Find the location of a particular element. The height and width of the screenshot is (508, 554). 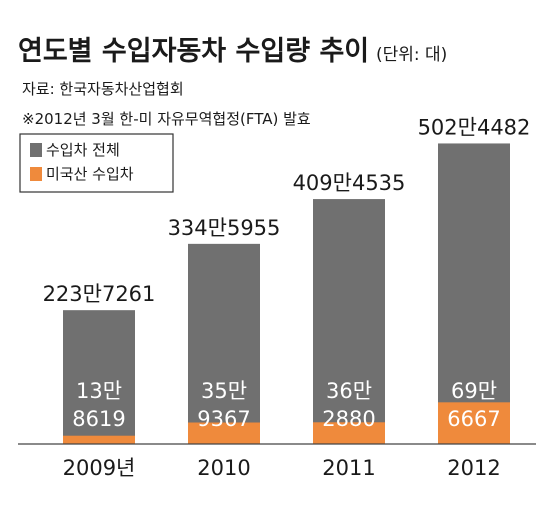

unit-label: (단위: 대) is located at coordinates (411, 55).